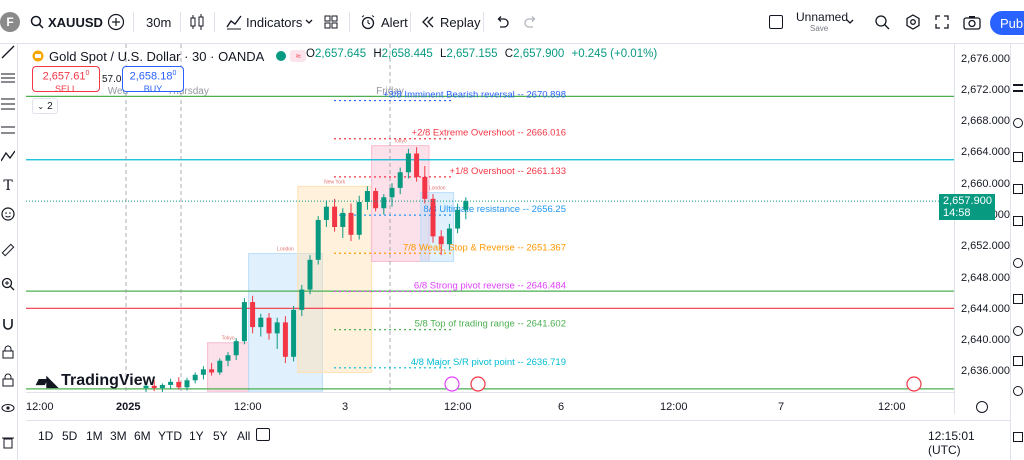  What do you see at coordinates (384, 22) in the screenshot?
I see `alert-button: Alert` at bounding box center [384, 22].